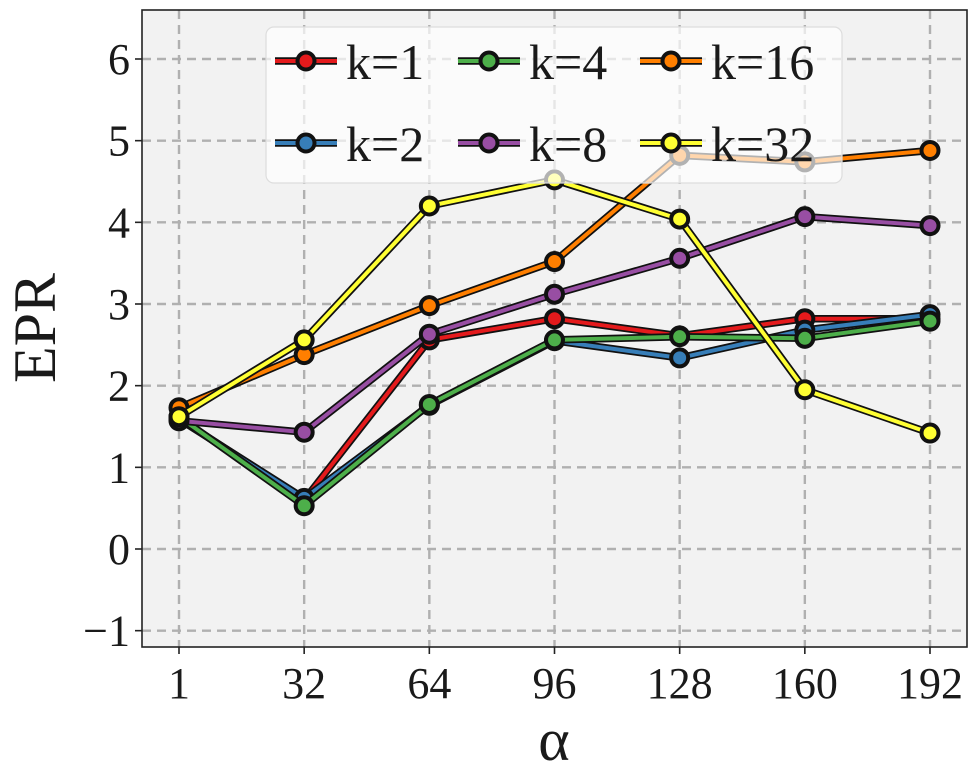 This screenshot has height=781, width=977. What do you see at coordinates (119, 467) in the screenshot?
I see `y-tick-label: 1` at bounding box center [119, 467].